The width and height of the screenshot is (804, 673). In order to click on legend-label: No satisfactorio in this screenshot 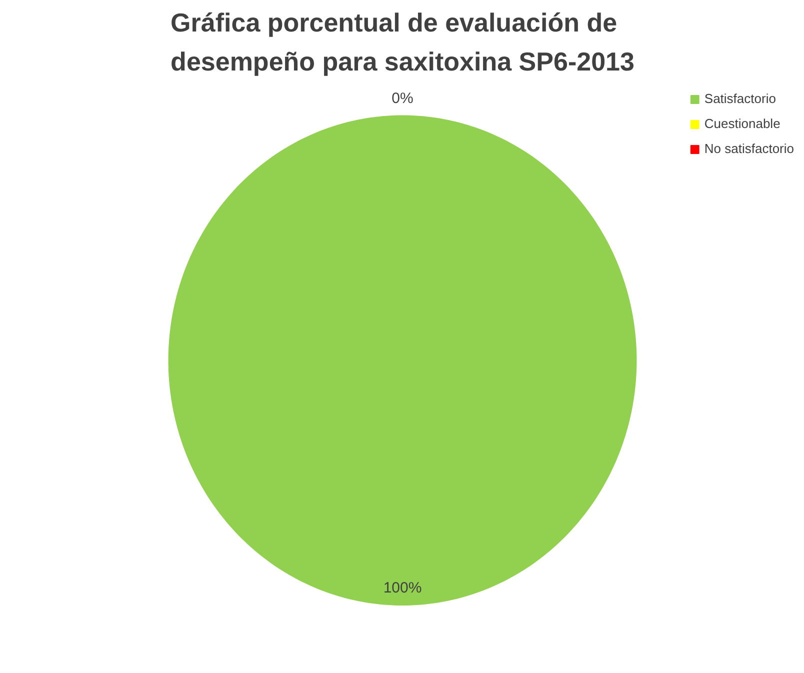, I will do `click(749, 148)`.